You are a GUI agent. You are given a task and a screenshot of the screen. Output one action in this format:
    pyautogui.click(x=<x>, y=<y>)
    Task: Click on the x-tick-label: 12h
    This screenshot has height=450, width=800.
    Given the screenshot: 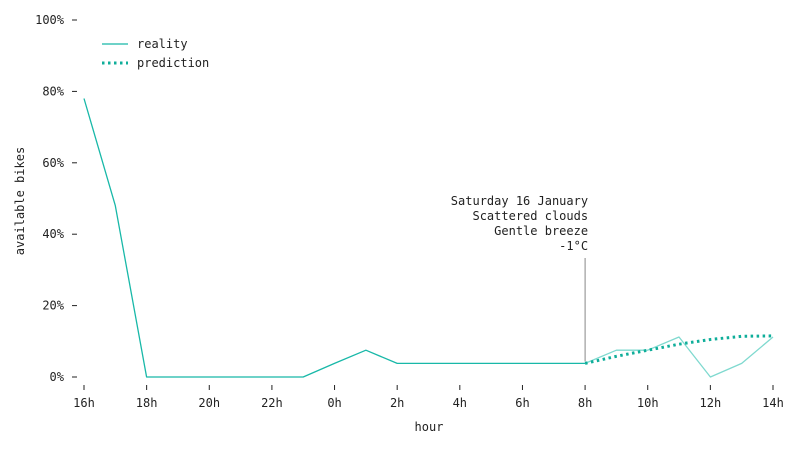 What is the action you would take?
    pyautogui.click(x=711, y=403)
    